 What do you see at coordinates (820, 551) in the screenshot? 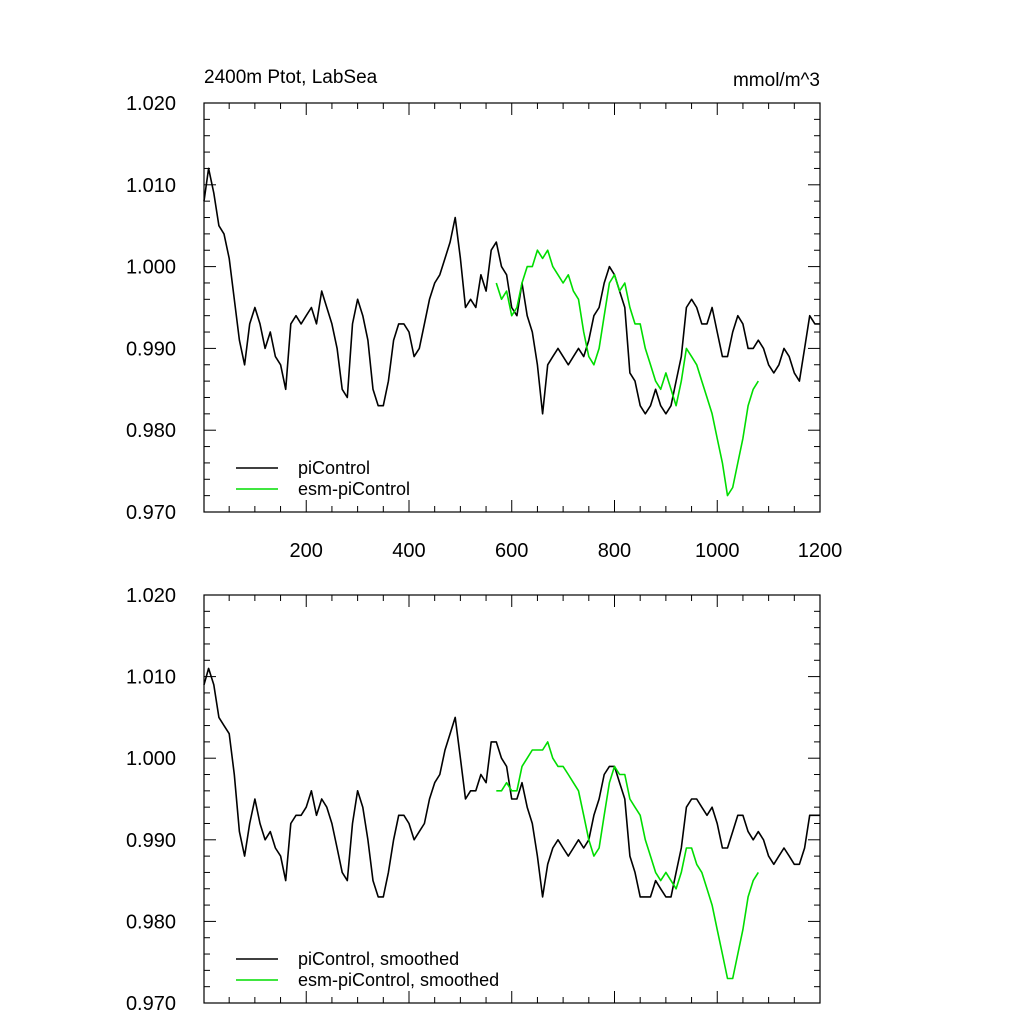
I see `x-tick-label: 1200` at bounding box center [820, 551].